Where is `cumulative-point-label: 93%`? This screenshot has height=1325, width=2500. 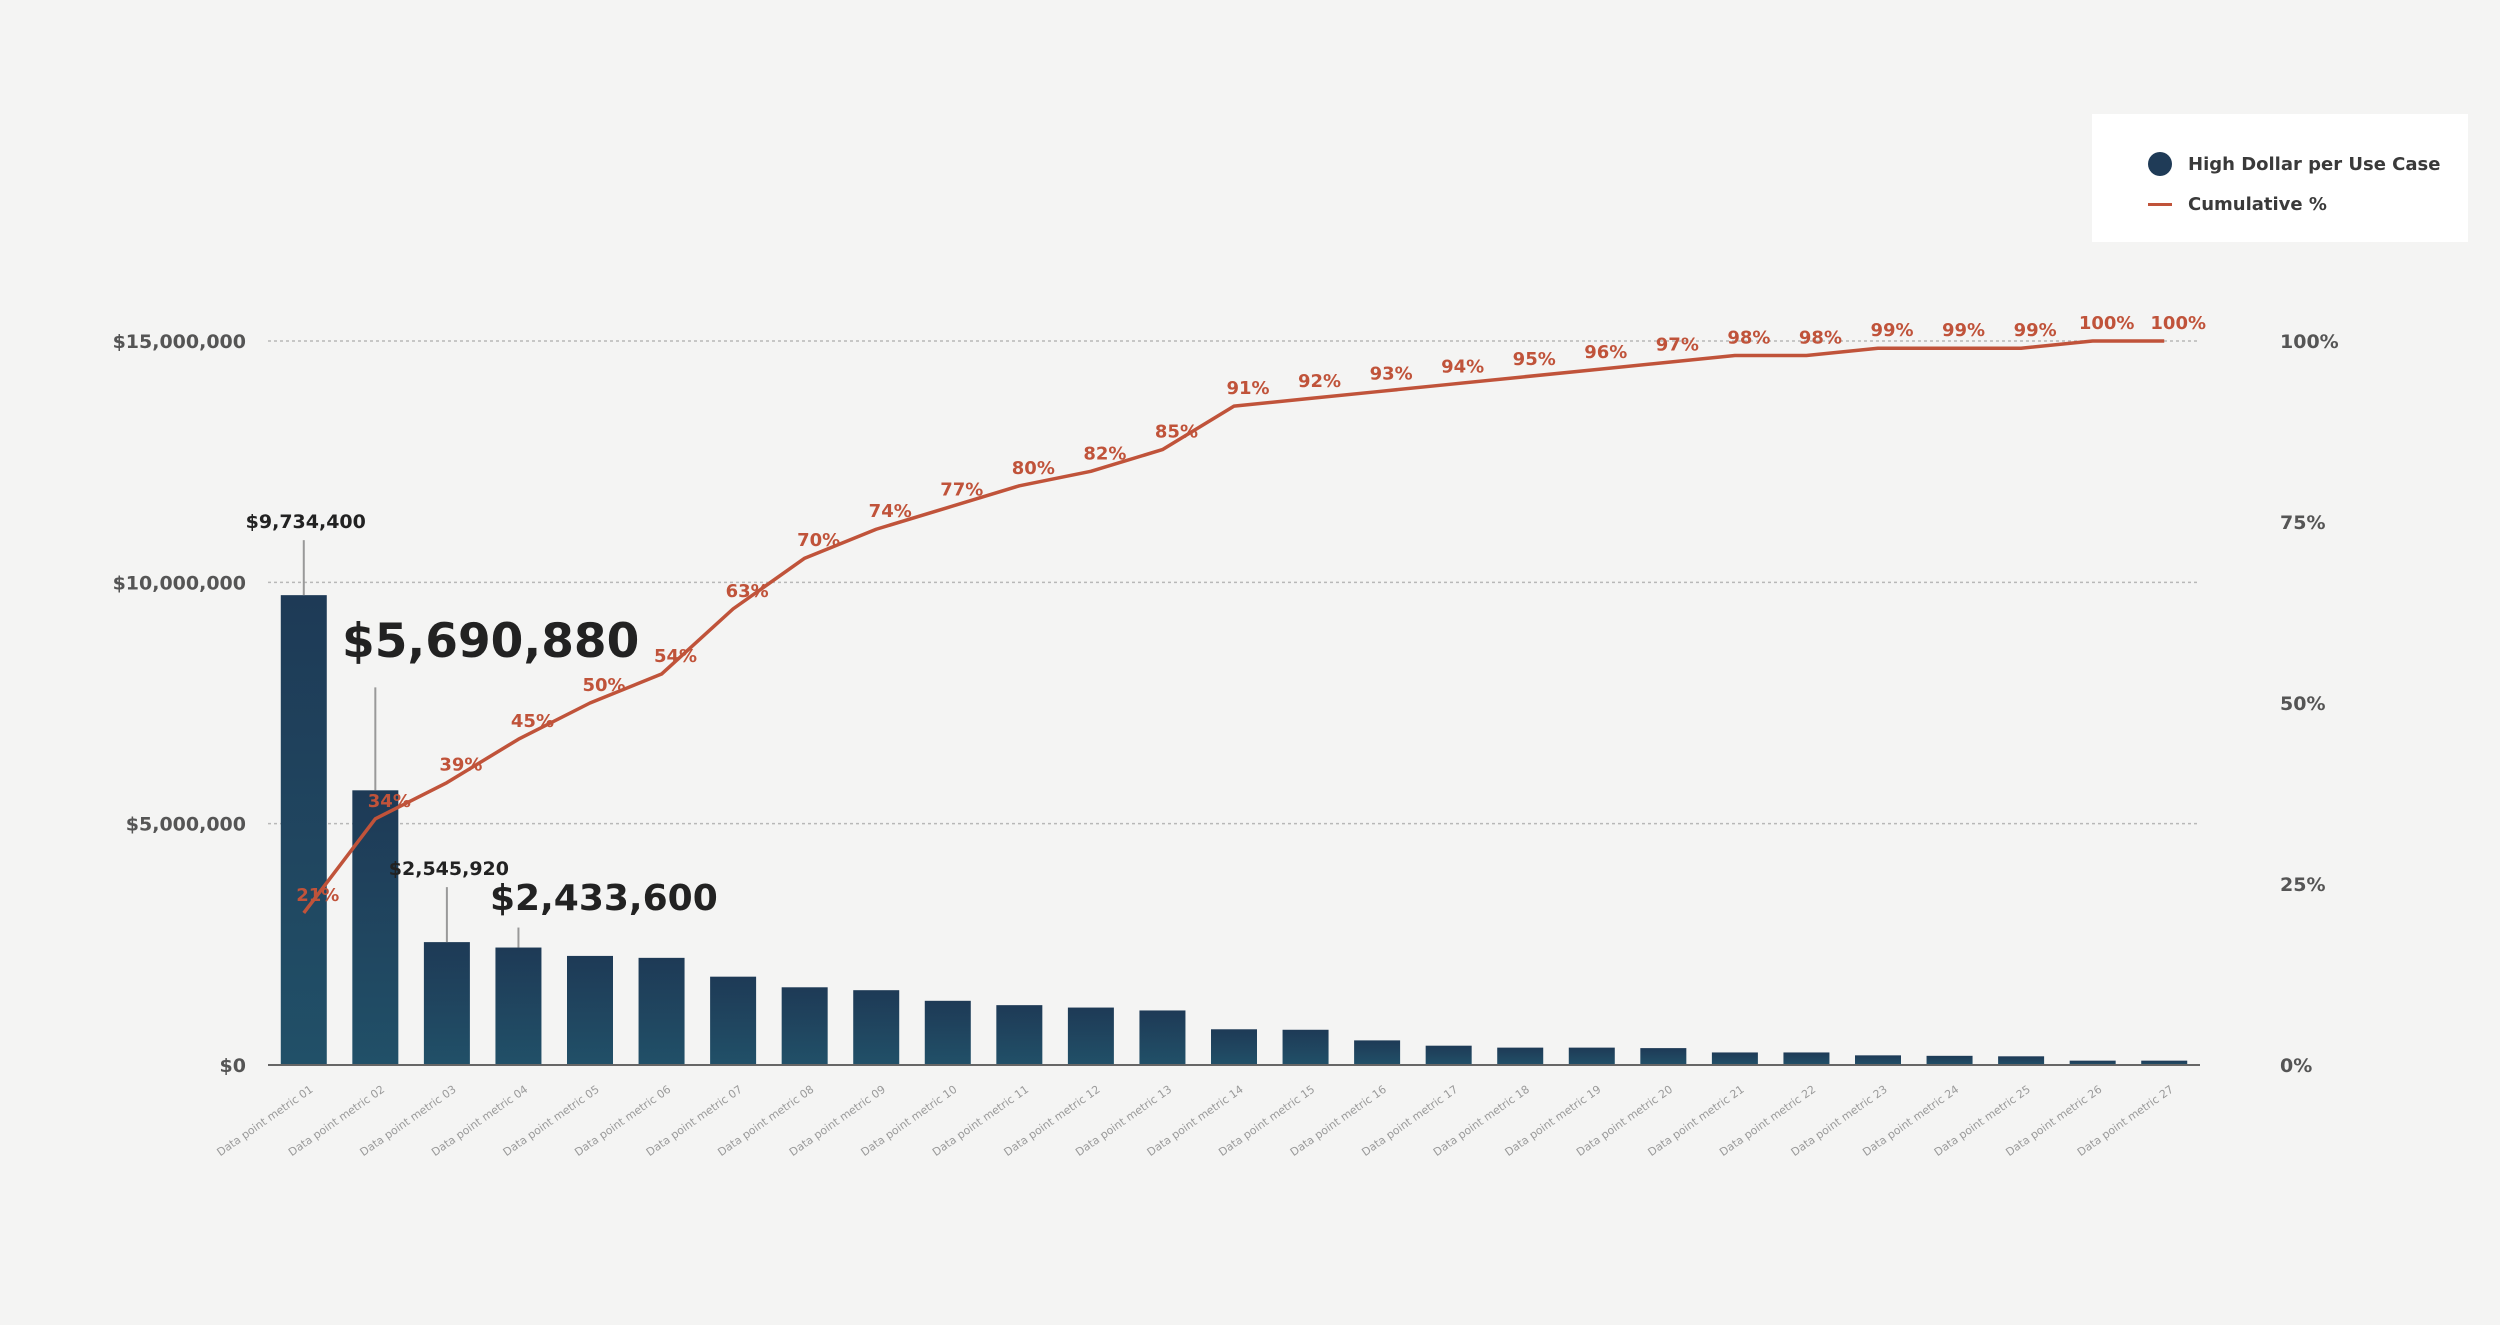
cumulative-point-label: 93% is located at coordinates (1391, 374).